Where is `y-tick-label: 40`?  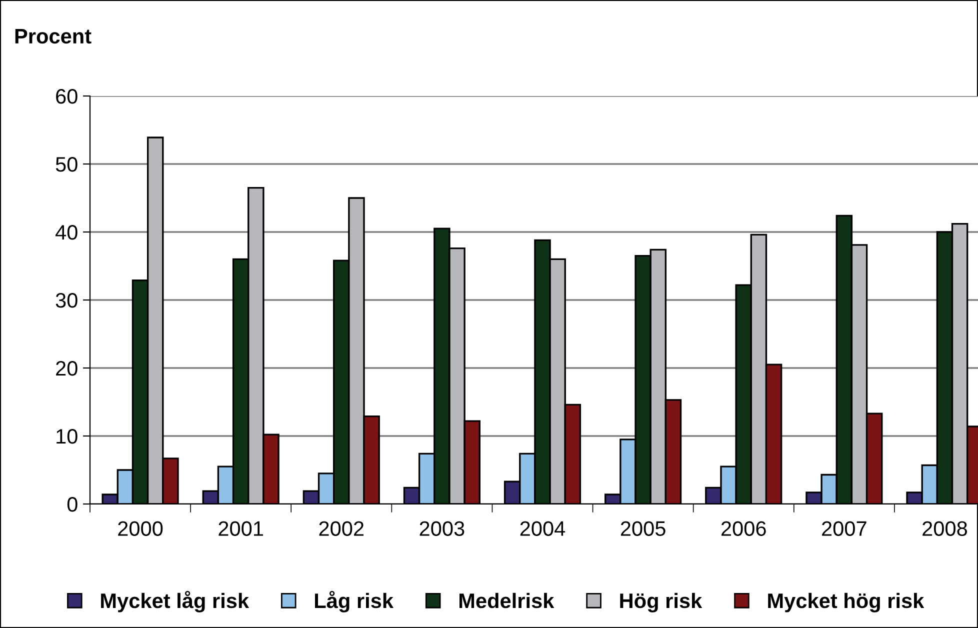
y-tick-label: 40 is located at coordinates (67, 232).